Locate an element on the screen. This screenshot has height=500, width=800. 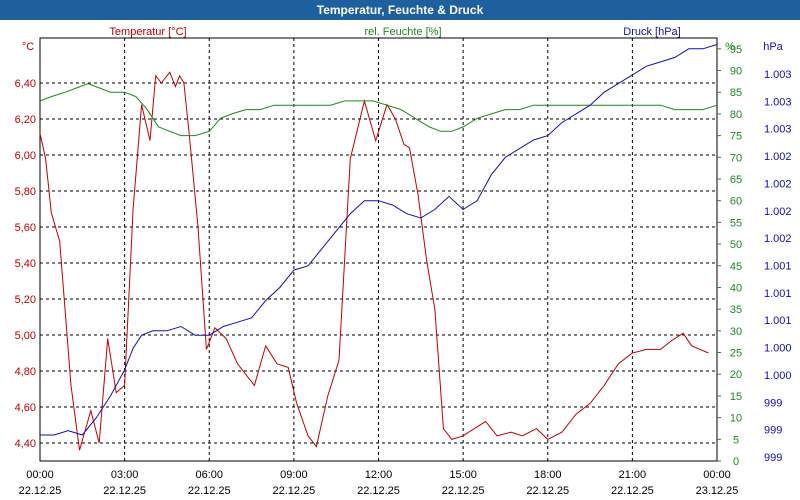
temp-tick-label: 5,40 is located at coordinates (25, 264).